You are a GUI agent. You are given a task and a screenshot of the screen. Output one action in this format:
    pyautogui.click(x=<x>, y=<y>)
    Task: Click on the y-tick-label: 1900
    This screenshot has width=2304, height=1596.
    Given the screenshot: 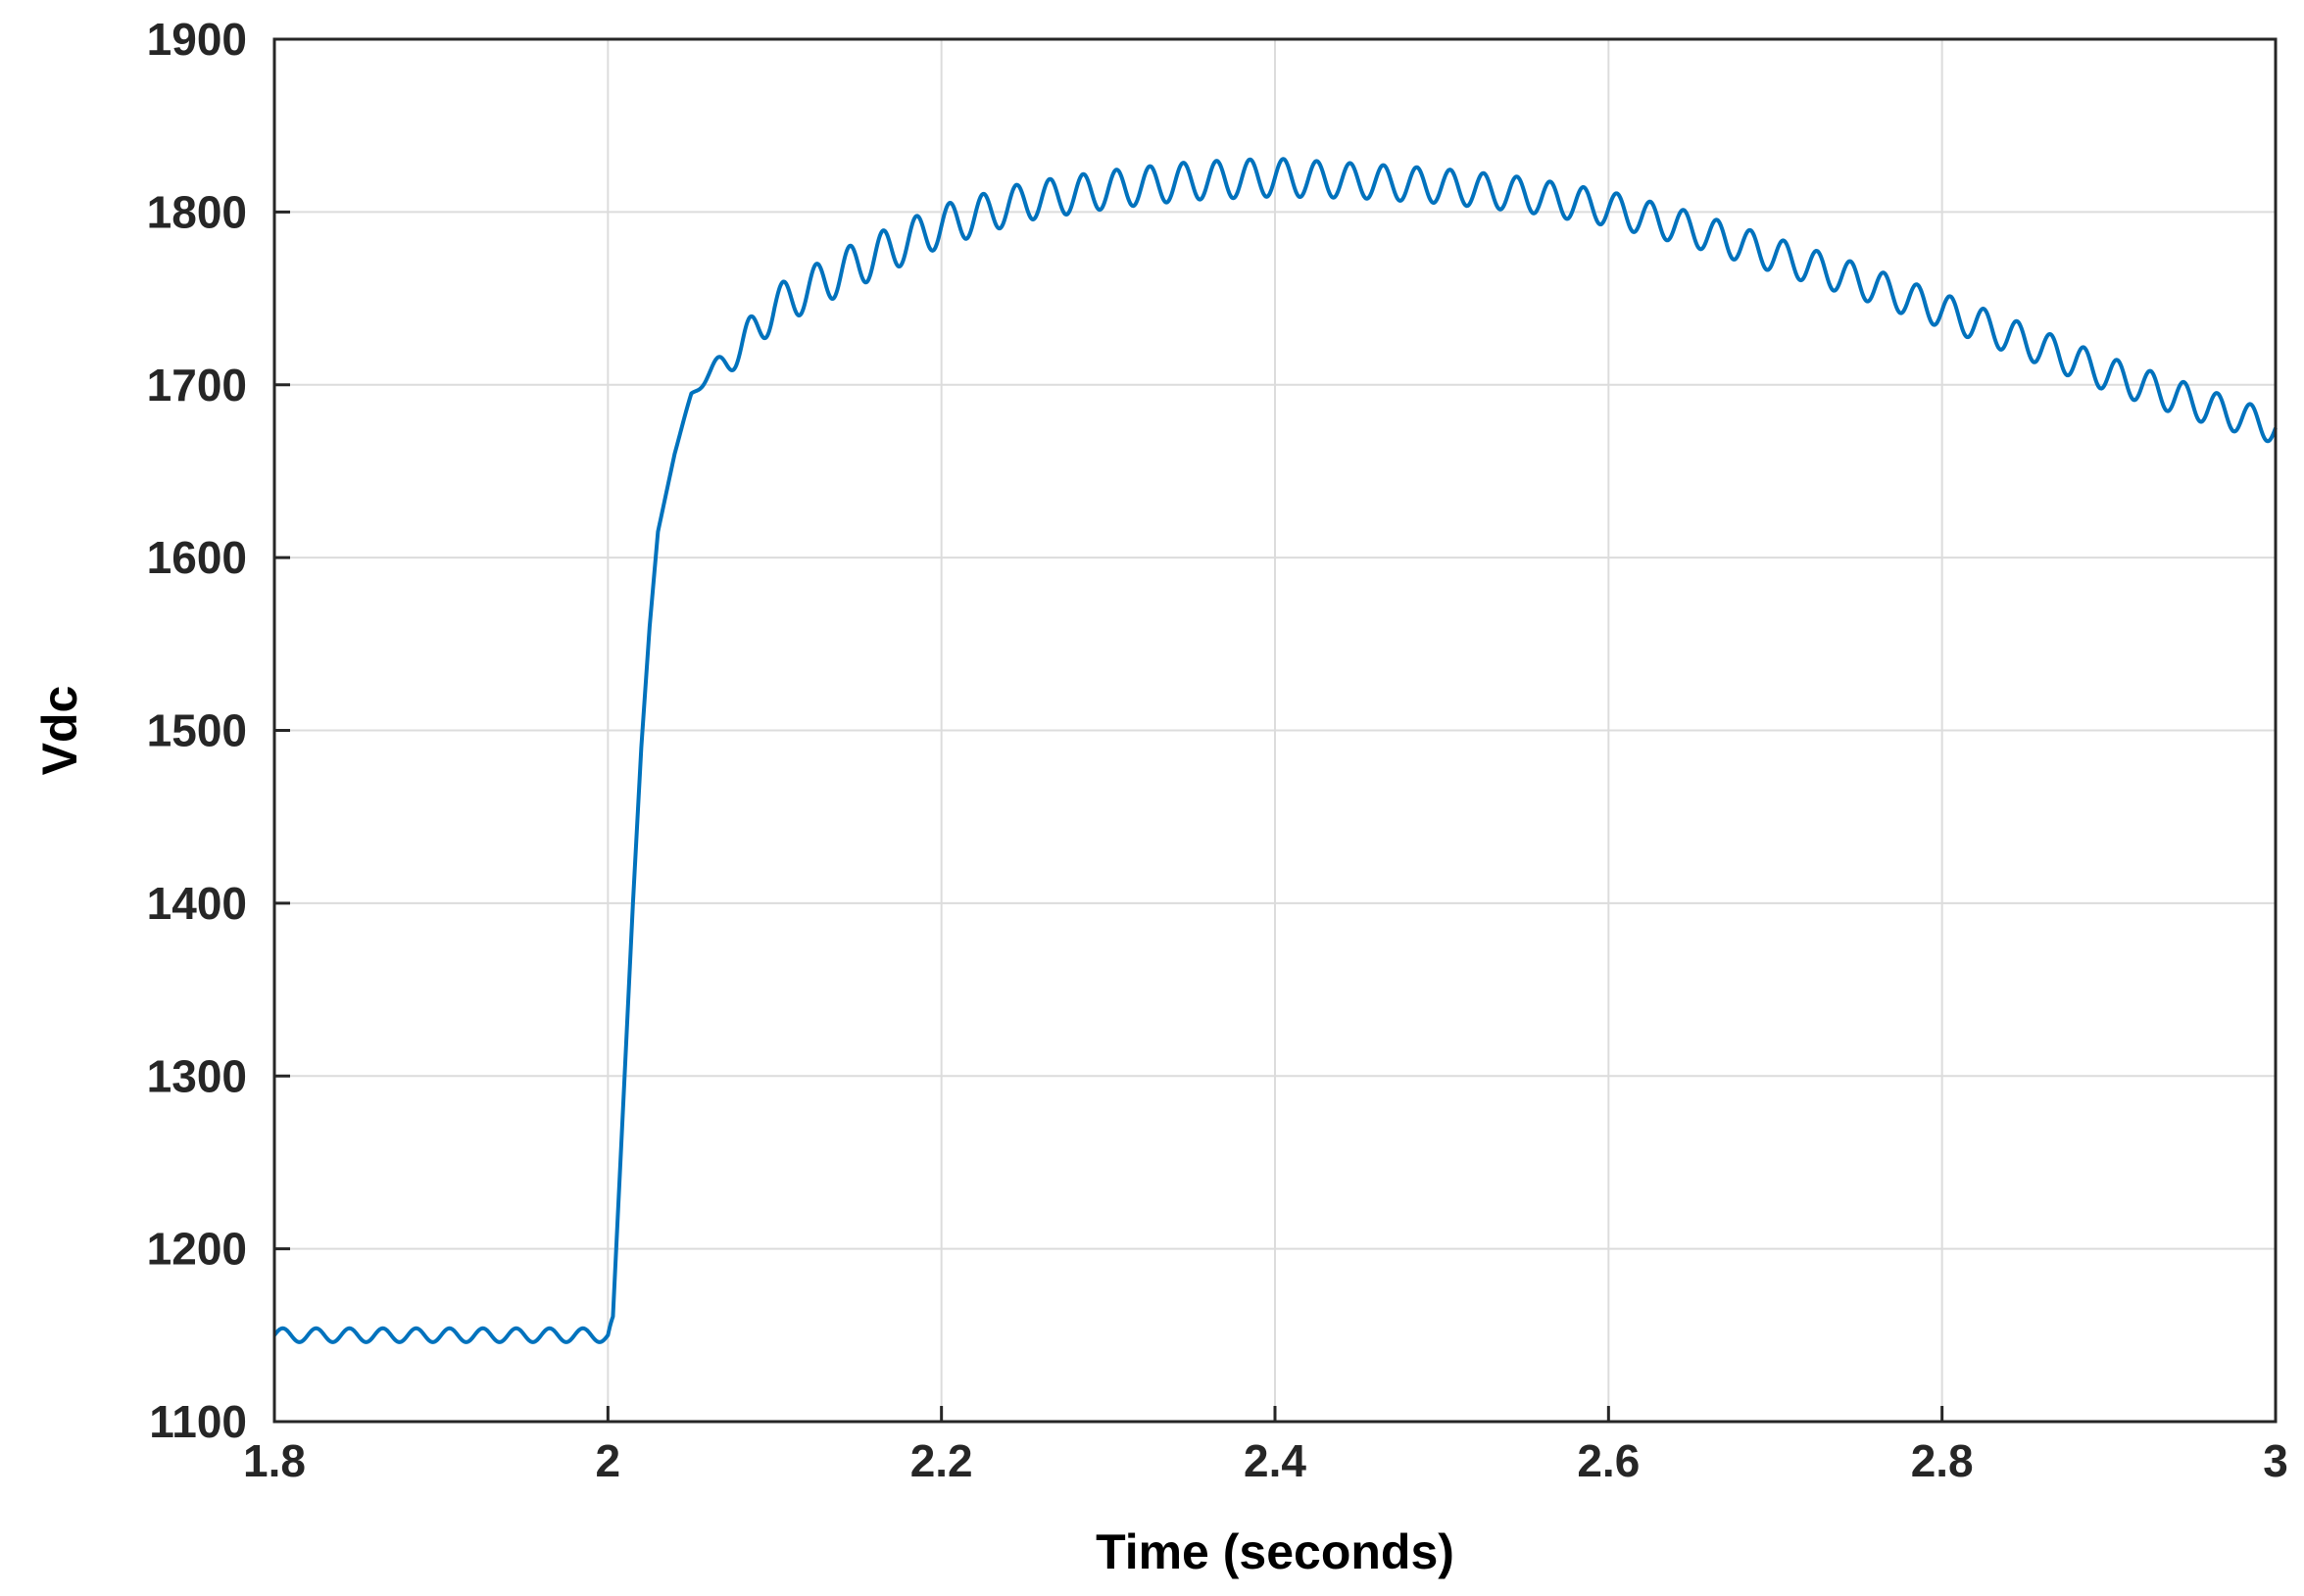 What is the action you would take?
    pyautogui.click(x=197, y=40)
    